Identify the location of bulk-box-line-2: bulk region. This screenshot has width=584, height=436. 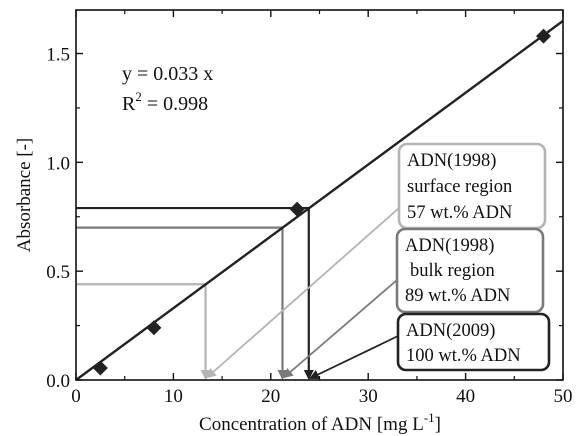
(452, 271).